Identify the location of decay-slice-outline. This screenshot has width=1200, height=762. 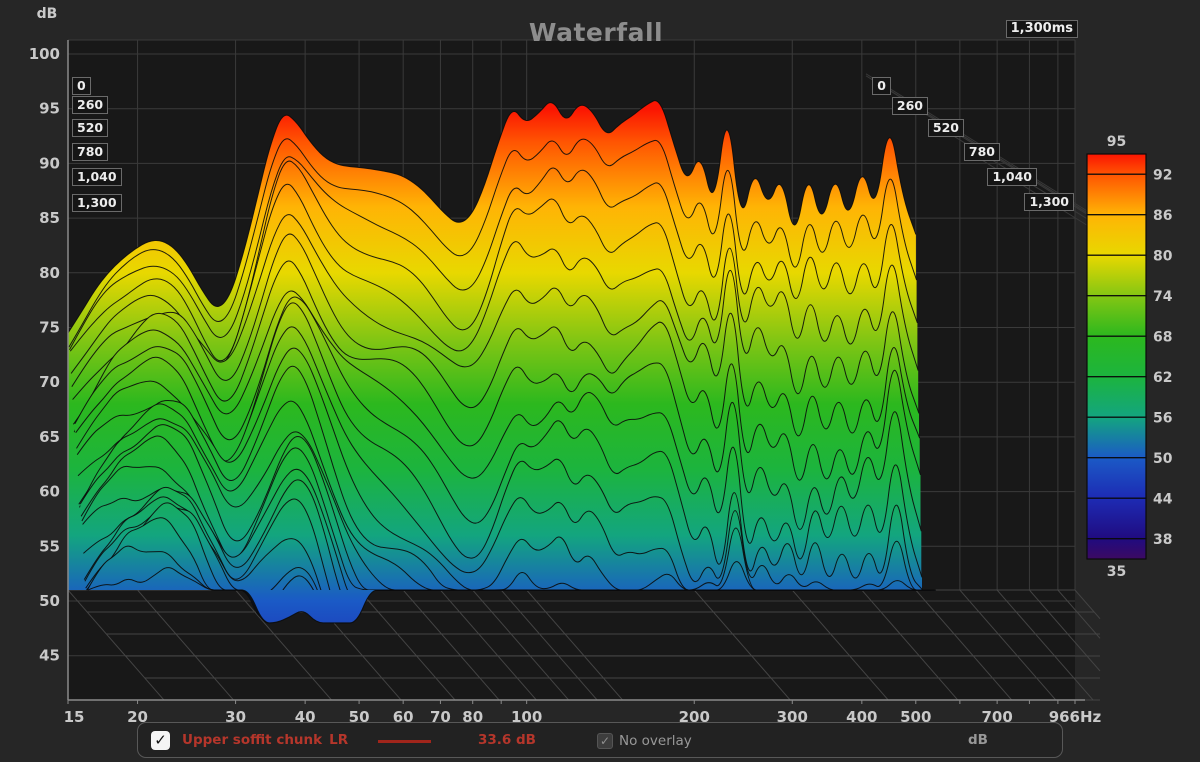
(511, 595).